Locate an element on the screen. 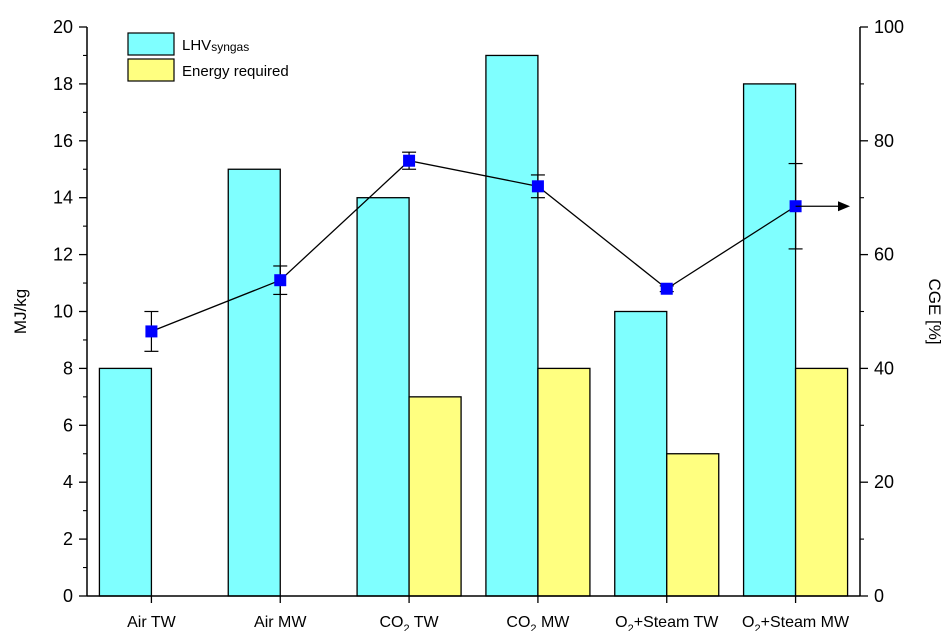 The height and width of the screenshot is (631, 947). left-tick-label: 6 is located at coordinates (68, 425).